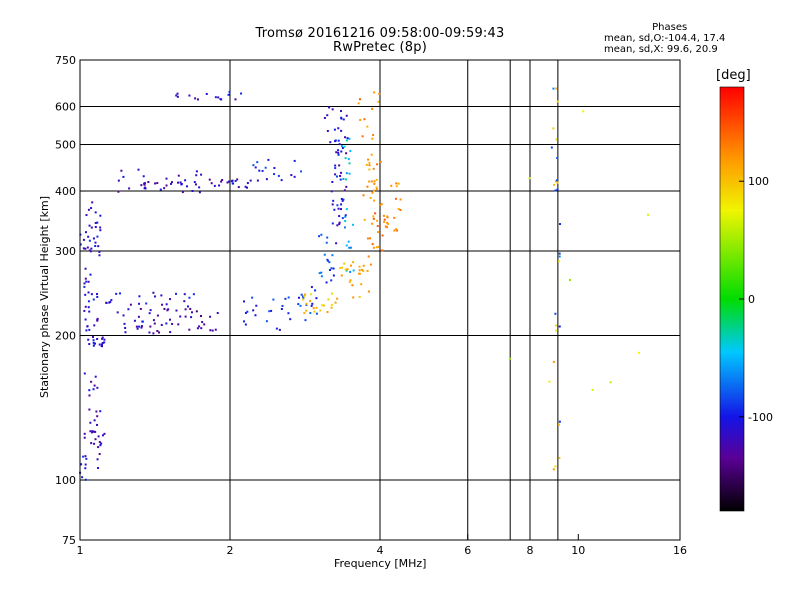  Describe the element at coordinates (44, 296) in the screenshot. I see `y-axis-label: Stationary phase Virtual Height [km]` at that location.